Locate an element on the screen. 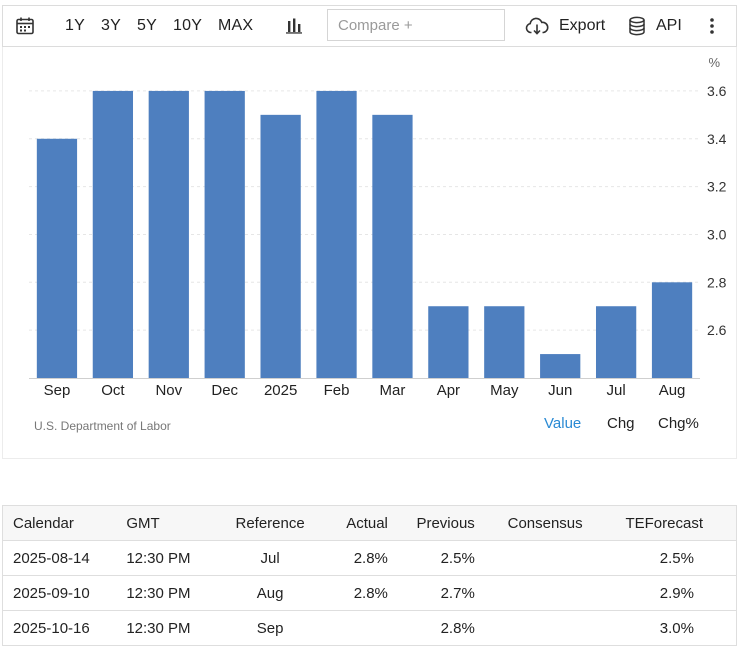 The width and height of the screenshot is (737, 646). compare-field is located at coordinates (416, 25).